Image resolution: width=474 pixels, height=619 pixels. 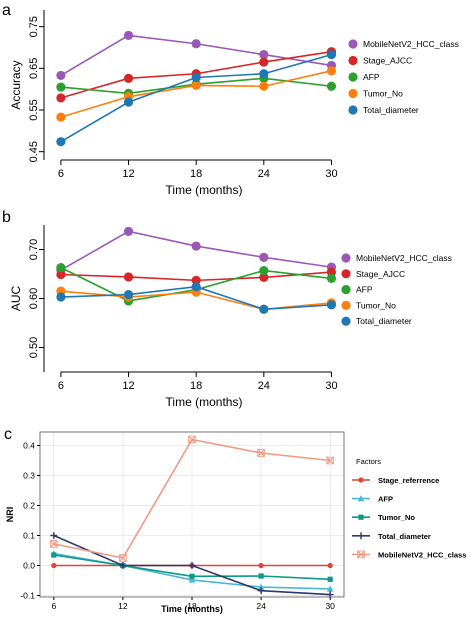 I want to click on series-Stage_AJCC, so click(x=196, y=276).